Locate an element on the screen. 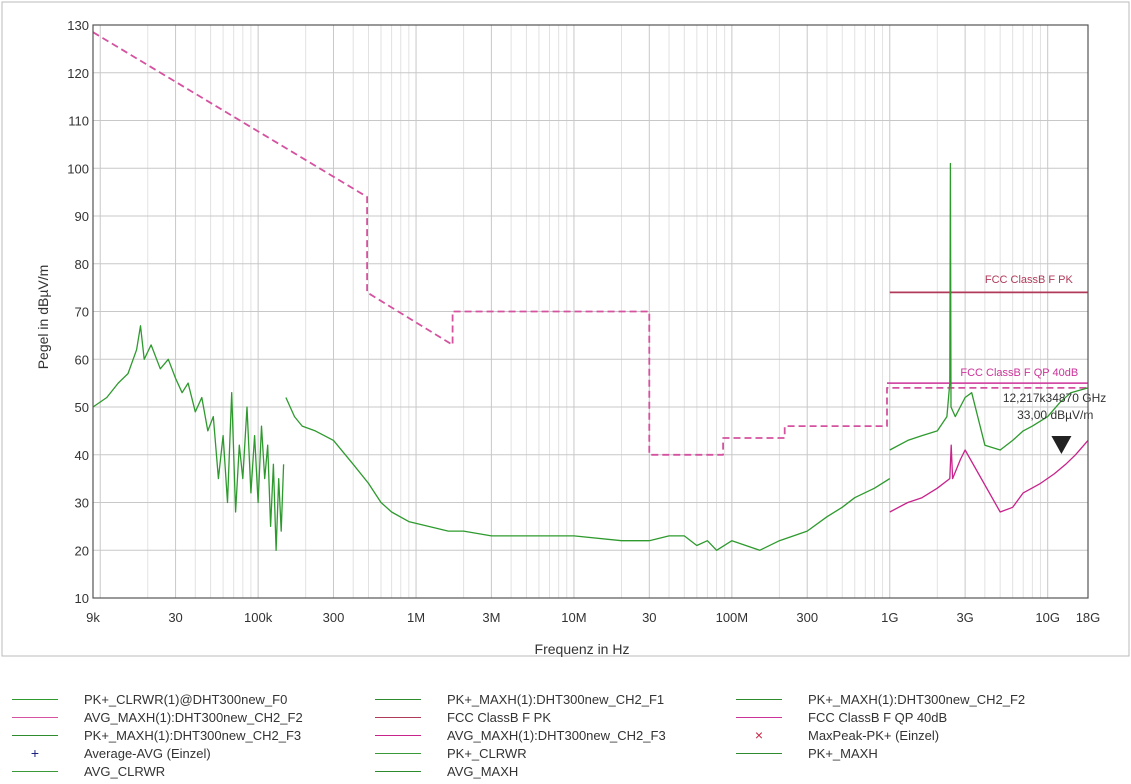 This screenshot has width=1131, height=784. chart-annotation: FCC ClassB F PK is located at coordinates (1029, 280).